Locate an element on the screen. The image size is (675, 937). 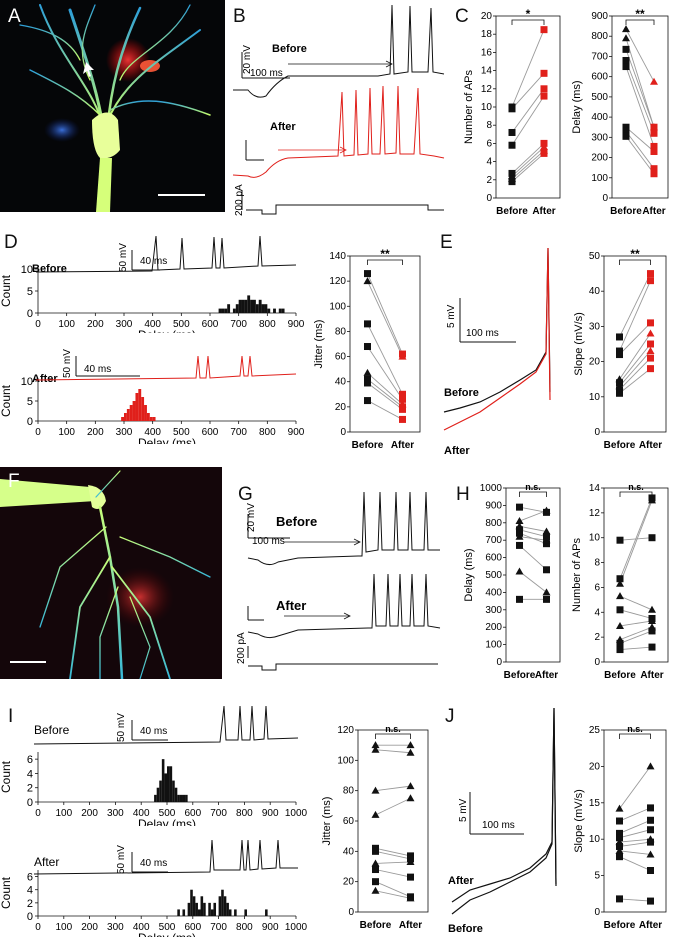
y-tick-label: 140 is located at coordinates (337, 256).